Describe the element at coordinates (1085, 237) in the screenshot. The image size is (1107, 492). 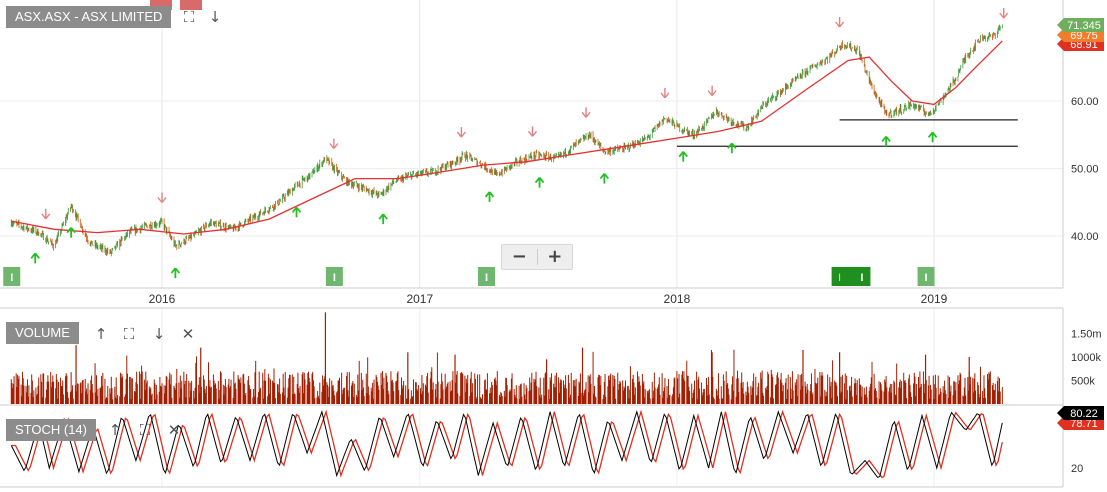
I see `y-tick-label: 40.00` at that location.